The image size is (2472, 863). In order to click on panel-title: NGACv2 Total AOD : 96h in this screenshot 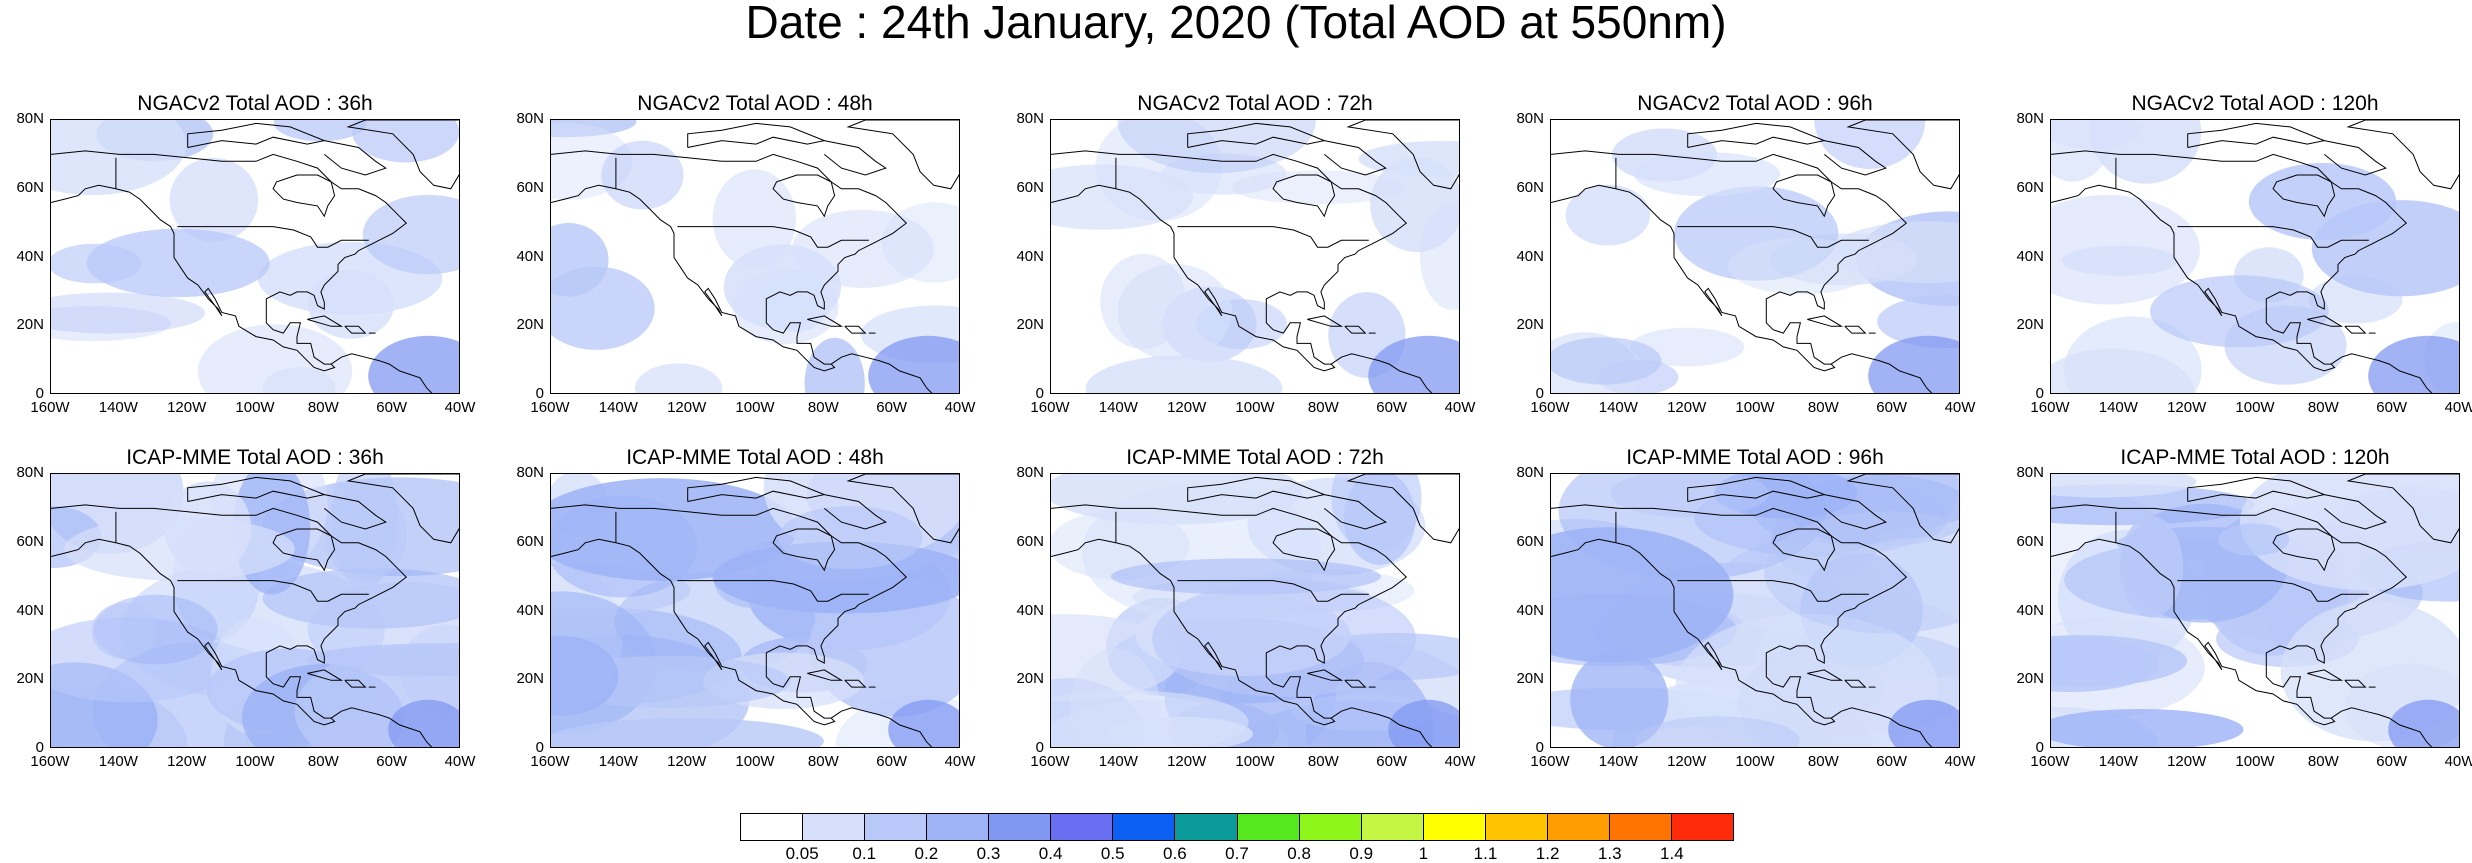, I will do `click(1755, 103)`.